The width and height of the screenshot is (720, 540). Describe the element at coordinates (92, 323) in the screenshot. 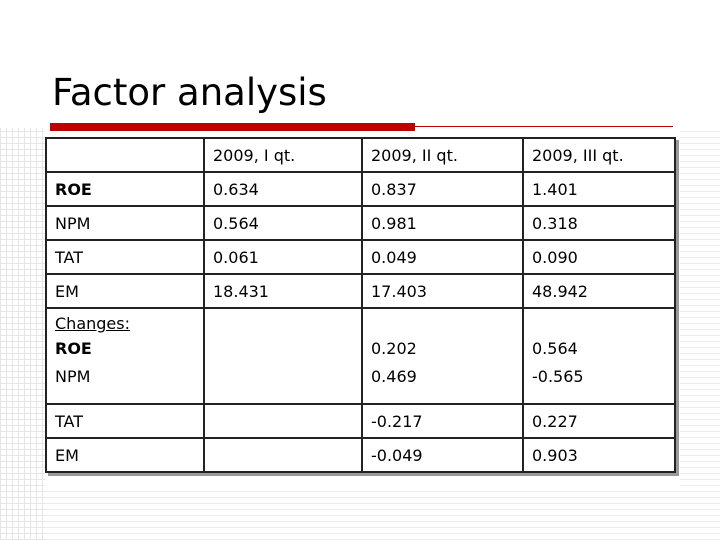

I see `changes-heading: Changes:` at that location.